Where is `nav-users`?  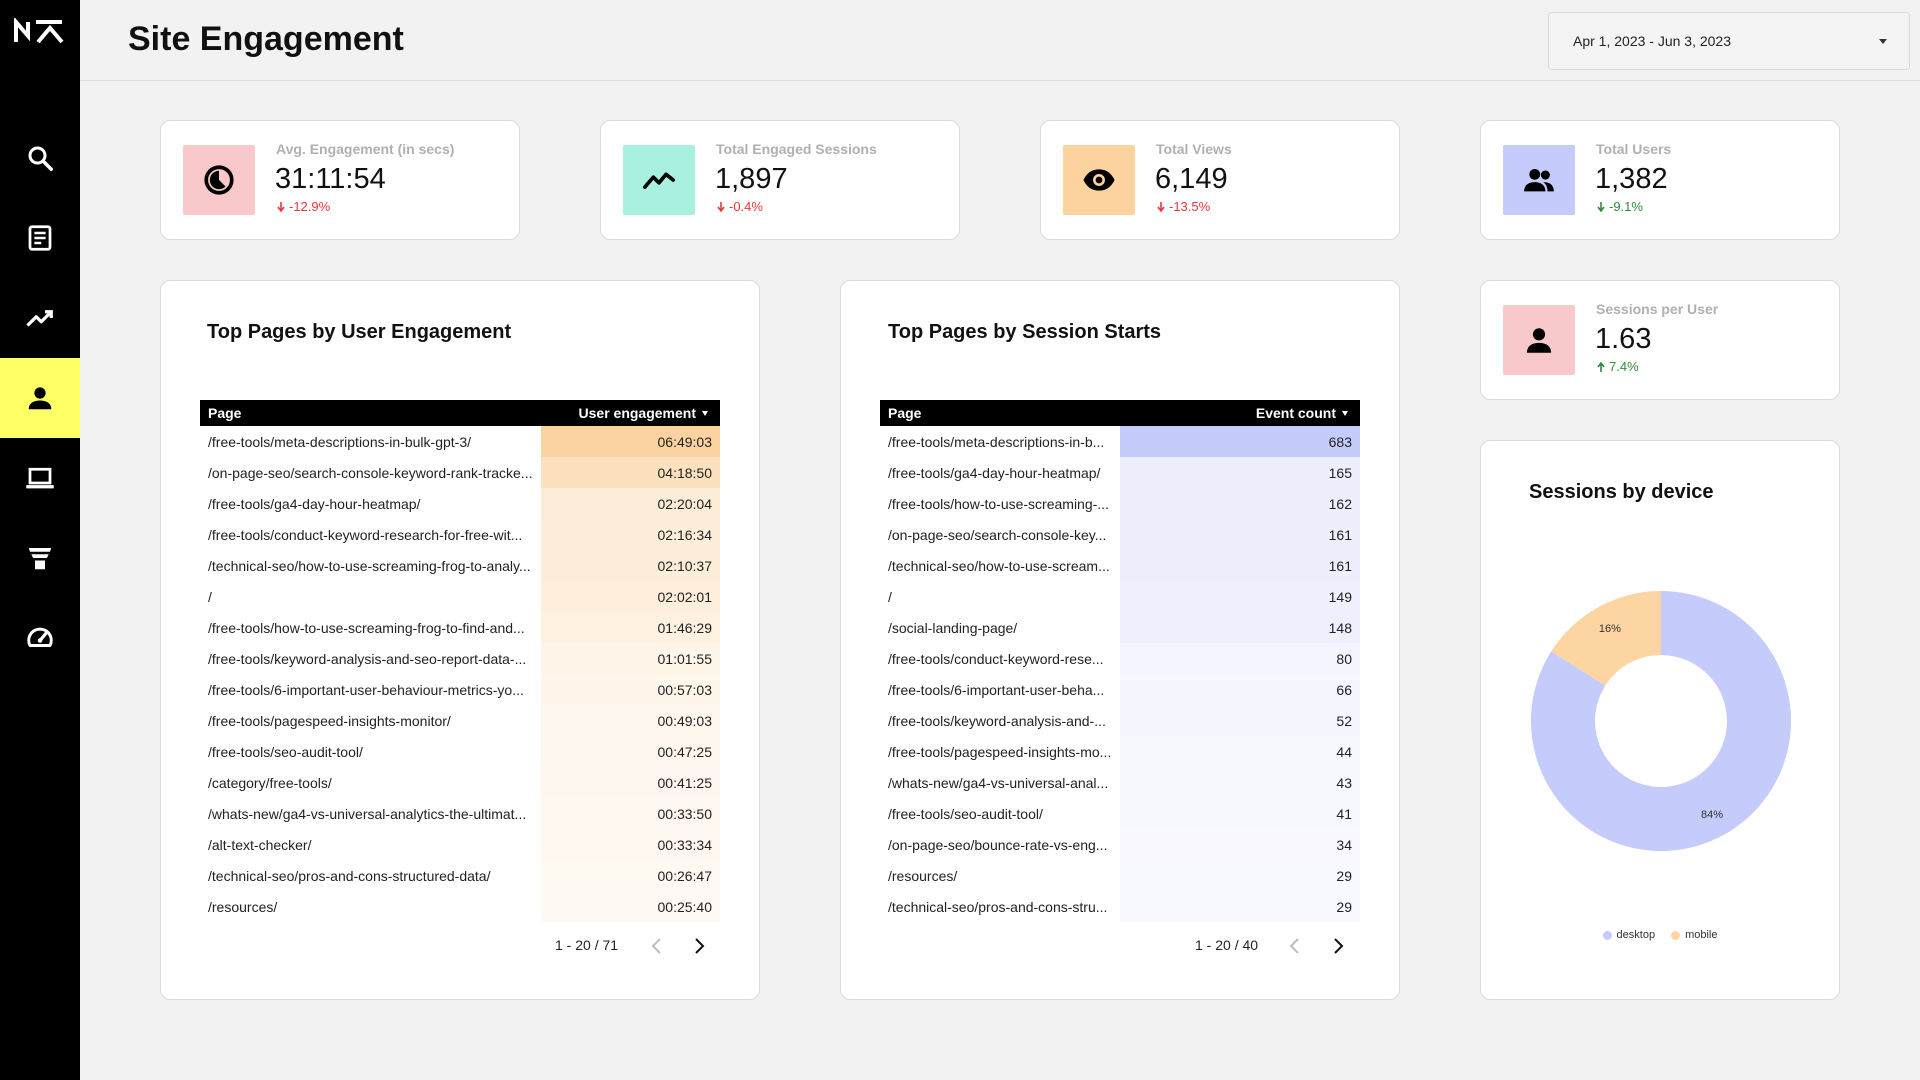 nav-users is located at coordinates (40, 398).